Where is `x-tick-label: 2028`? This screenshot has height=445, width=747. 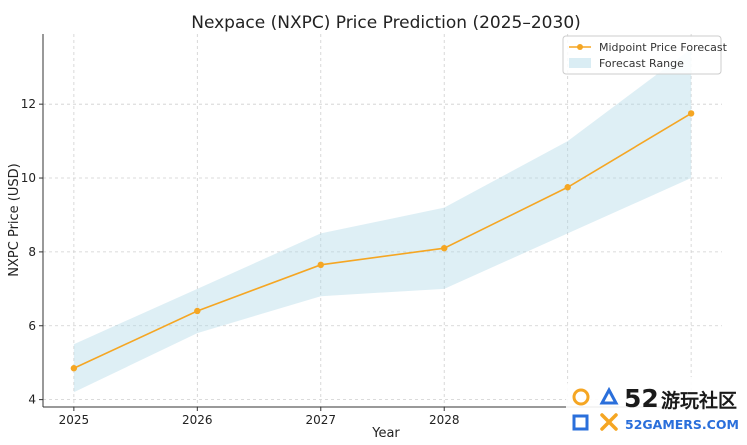
x-tick-label: 2028 is located at coordinates (444, 420).